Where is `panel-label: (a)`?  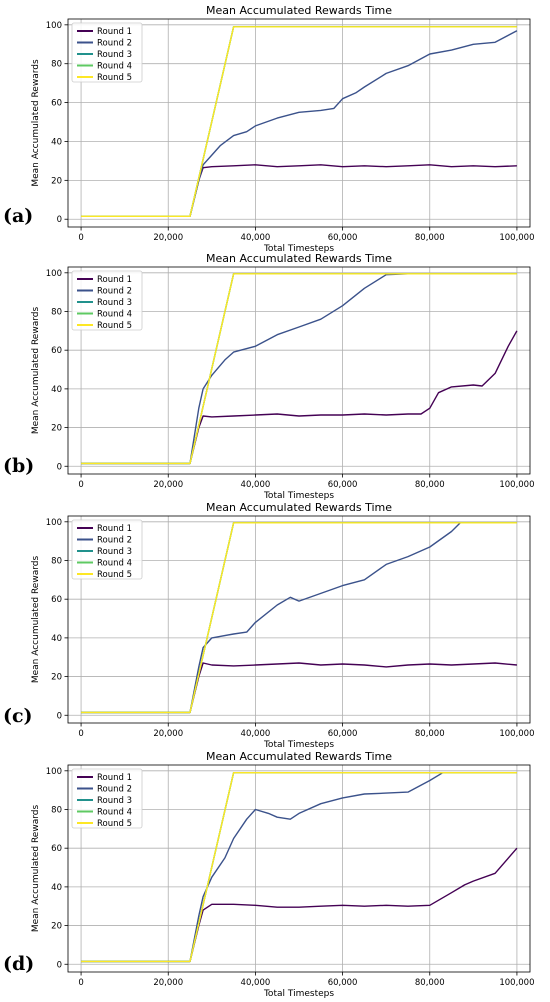
panel-label: (a) is located at coordinates (18, 216).